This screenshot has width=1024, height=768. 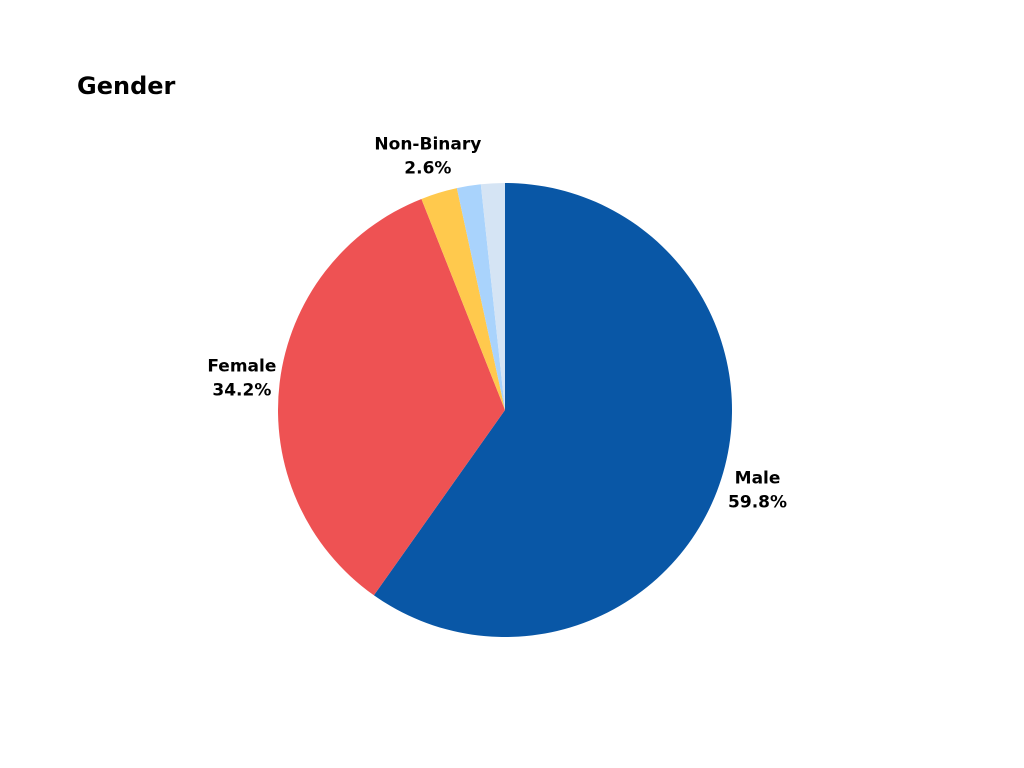 What do you see at coordinates (758, 478) in the screenshot?
I see `slice-label: Male` at bounding box center [758, 478].